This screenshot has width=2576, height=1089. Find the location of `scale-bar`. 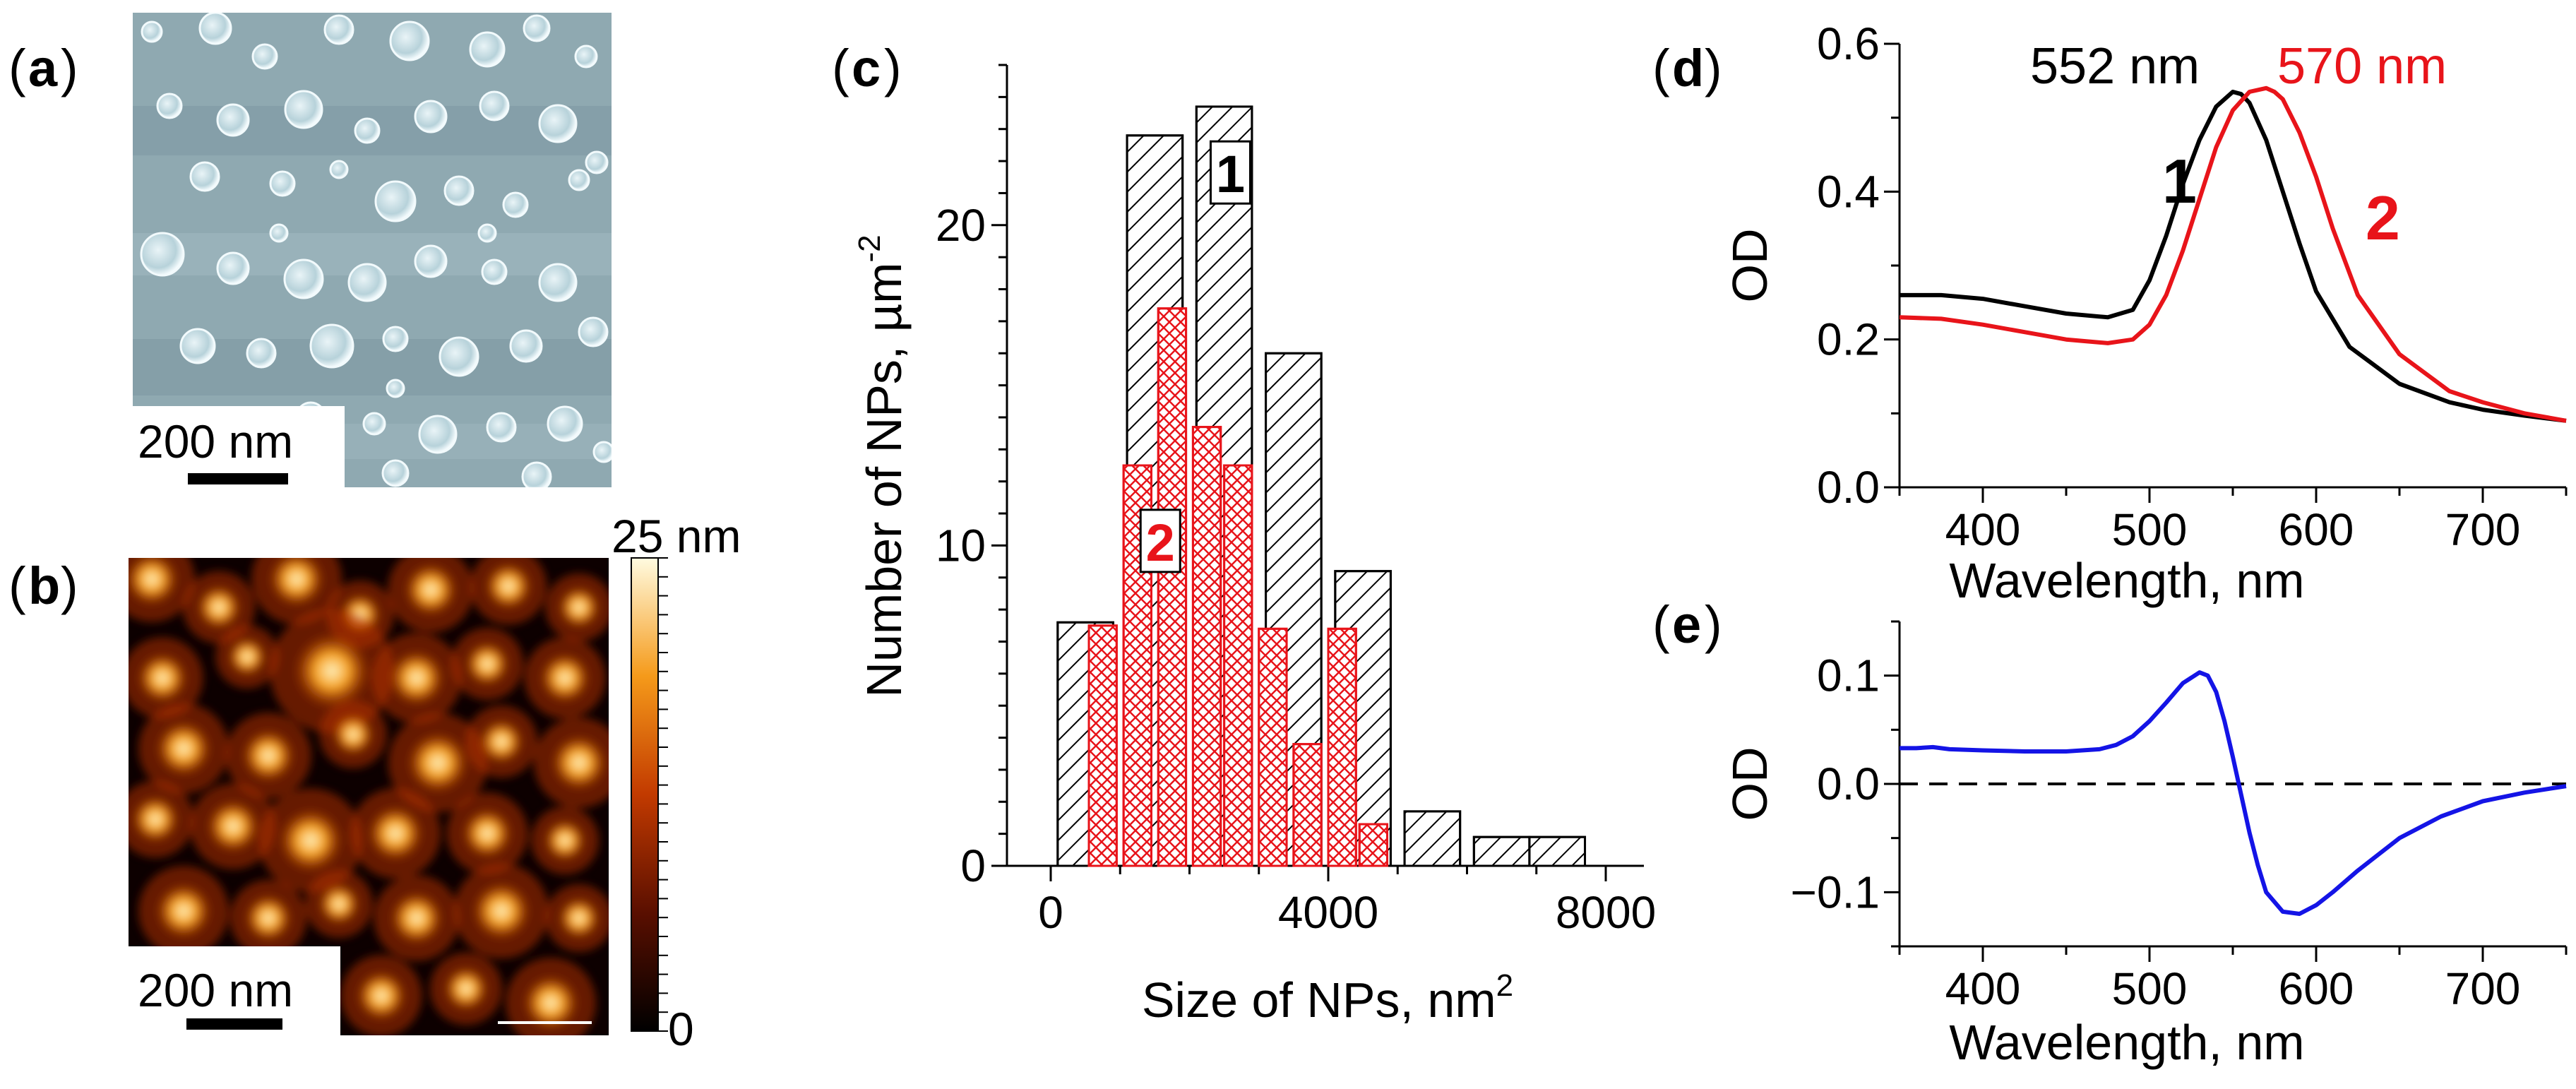

scale-bar is located at coordinates (238, 479).